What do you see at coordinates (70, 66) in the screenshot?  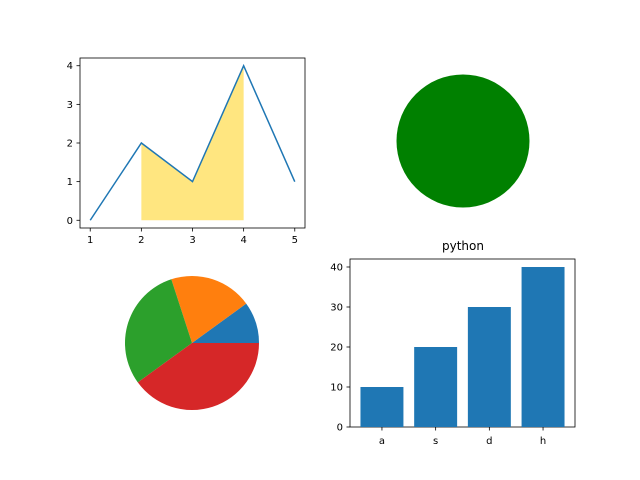 I see `line-chart-y-tick-label: 4` at bounding box center [70, 66].